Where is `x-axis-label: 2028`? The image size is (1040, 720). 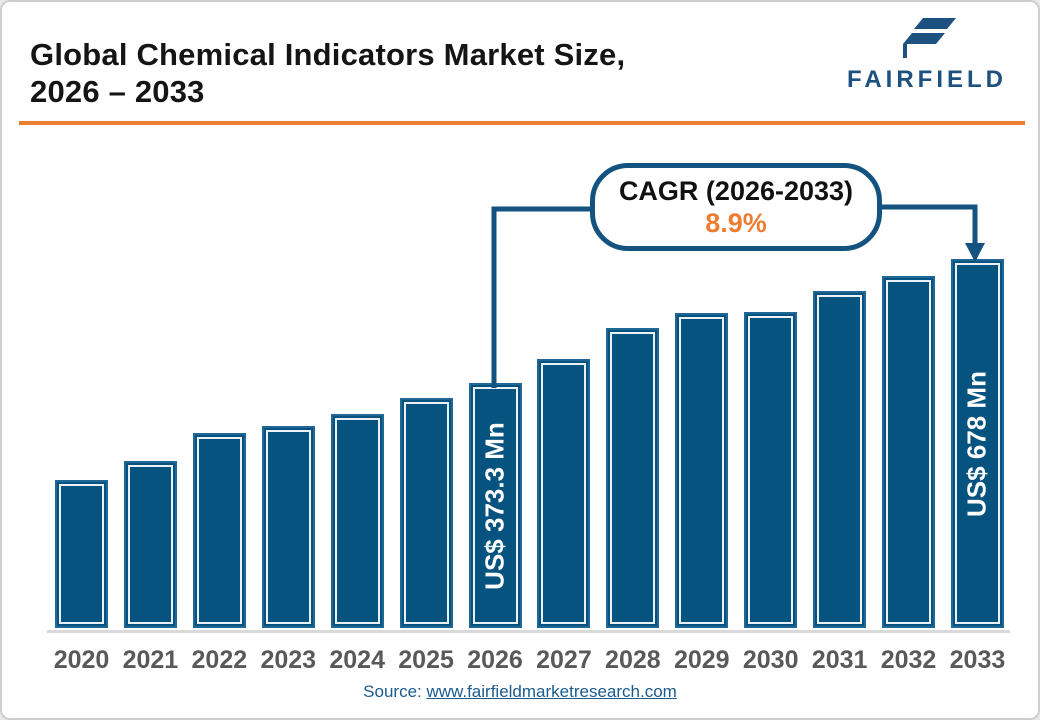
x-axis-label: 2028 is located at coordinates (633, 660).